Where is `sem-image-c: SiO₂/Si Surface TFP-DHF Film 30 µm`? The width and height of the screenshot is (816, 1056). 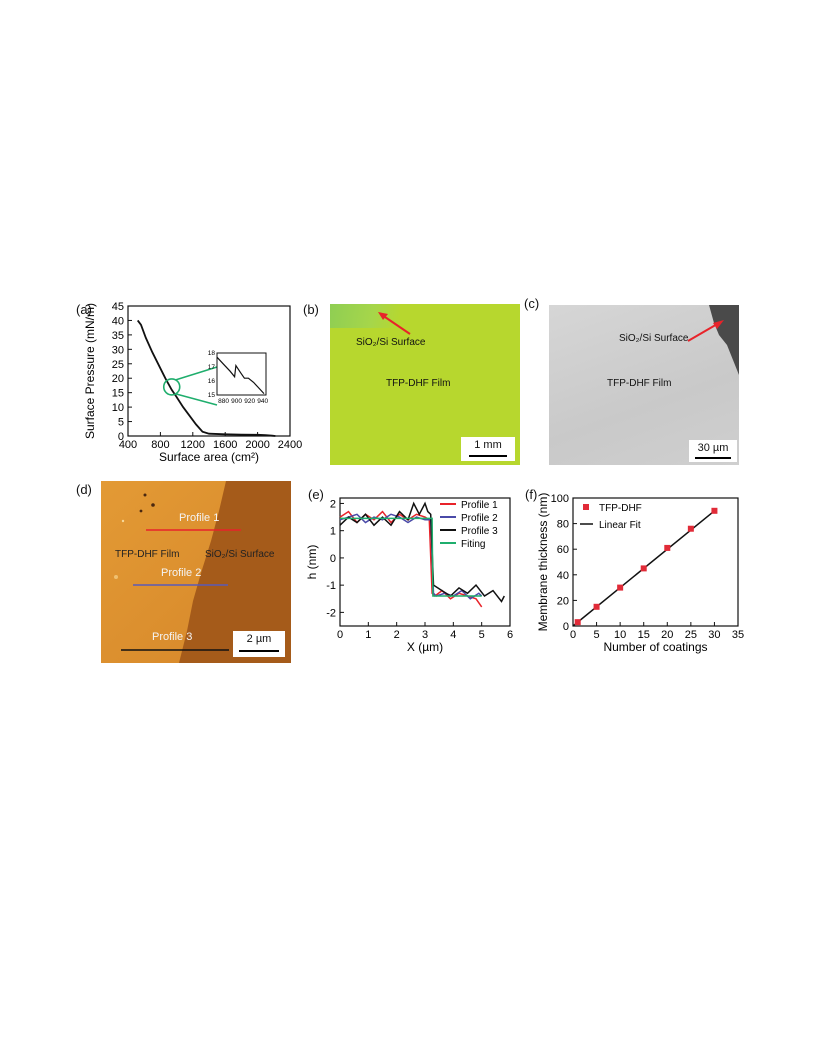
sem-image-c: SiO₂/Si Surface TFP-DHF Film 30 µm is located at coordinates (644, 385).